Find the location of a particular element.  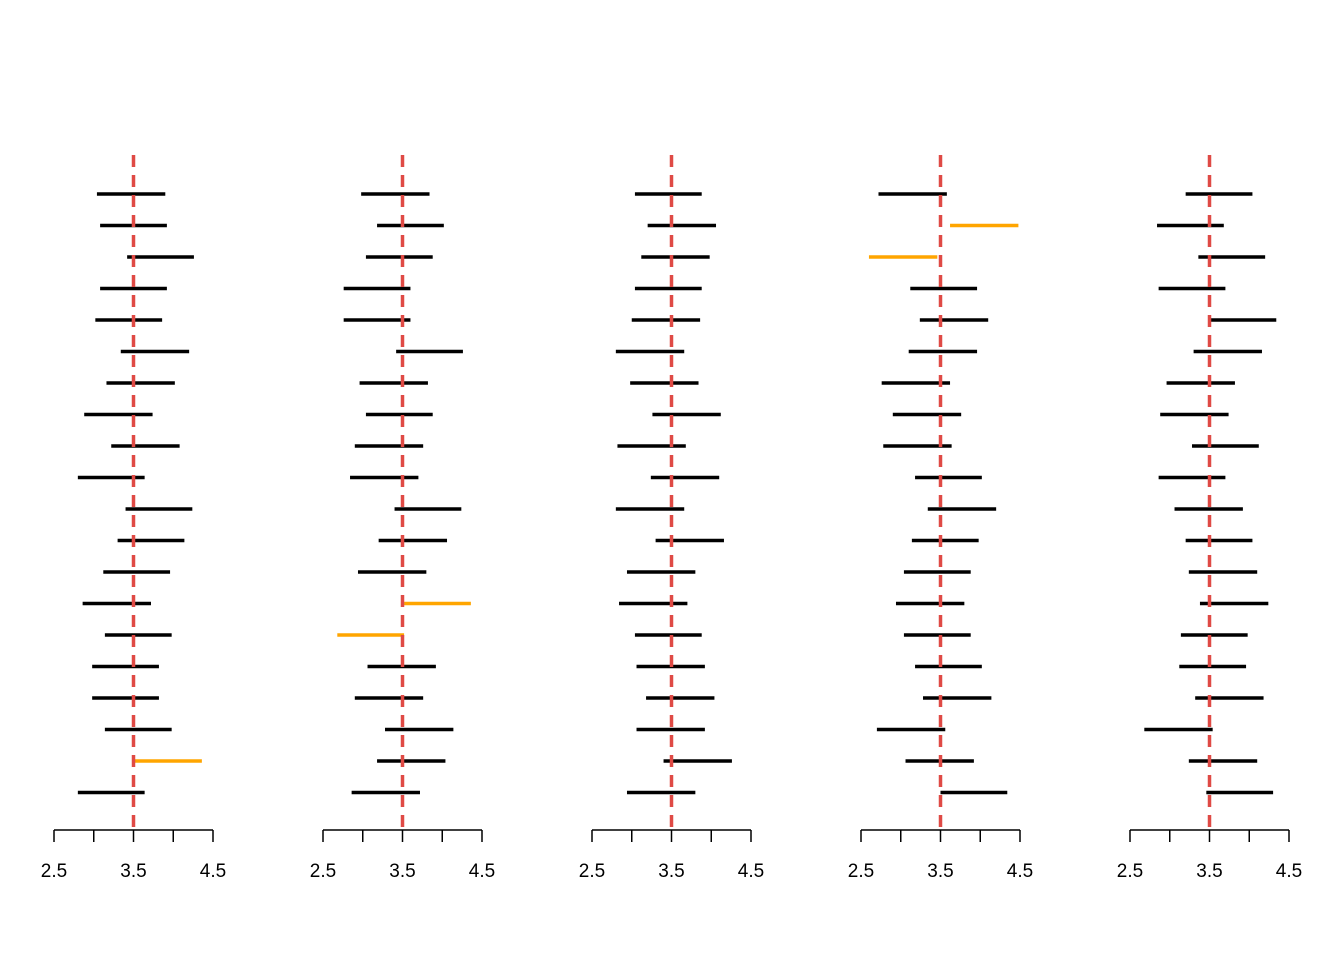

panel-1: 2.5 3.5 4.5 is located at coordinates (133, 518).